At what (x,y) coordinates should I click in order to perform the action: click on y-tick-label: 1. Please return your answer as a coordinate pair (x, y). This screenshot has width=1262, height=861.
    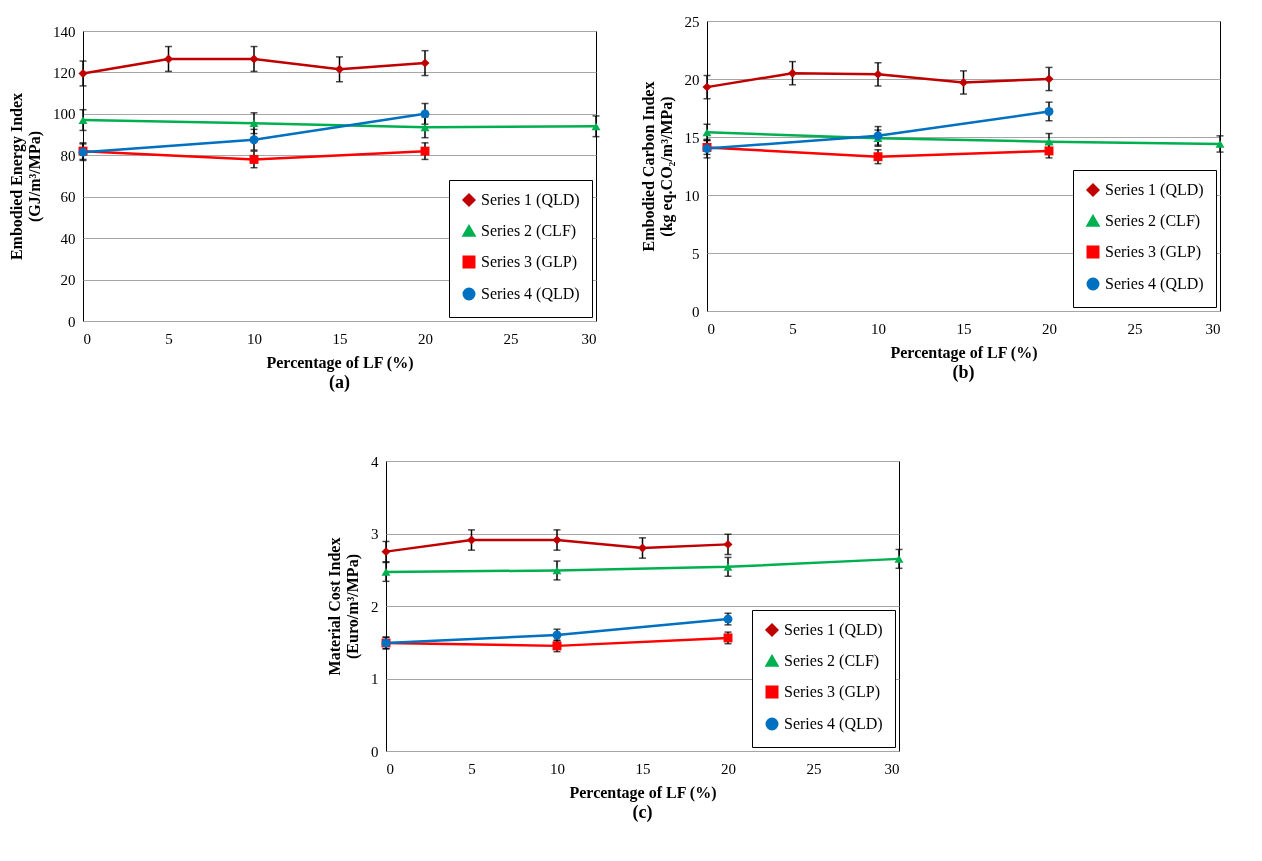
    Looking at the image, I should click on (375, 679).